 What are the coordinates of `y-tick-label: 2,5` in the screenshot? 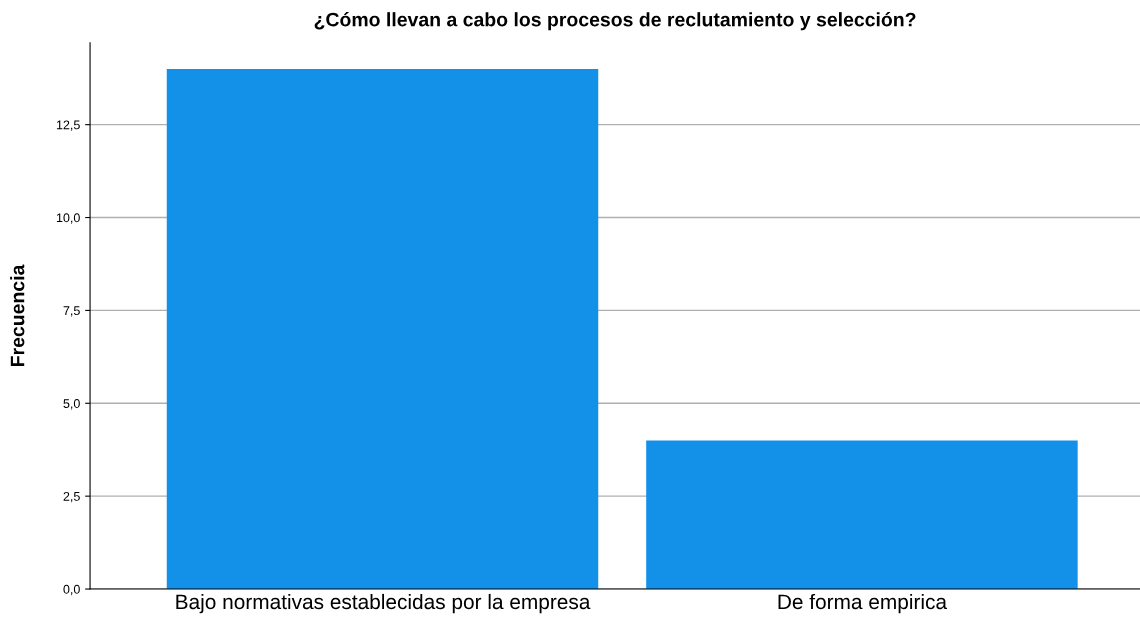 It's located at (71, 497).